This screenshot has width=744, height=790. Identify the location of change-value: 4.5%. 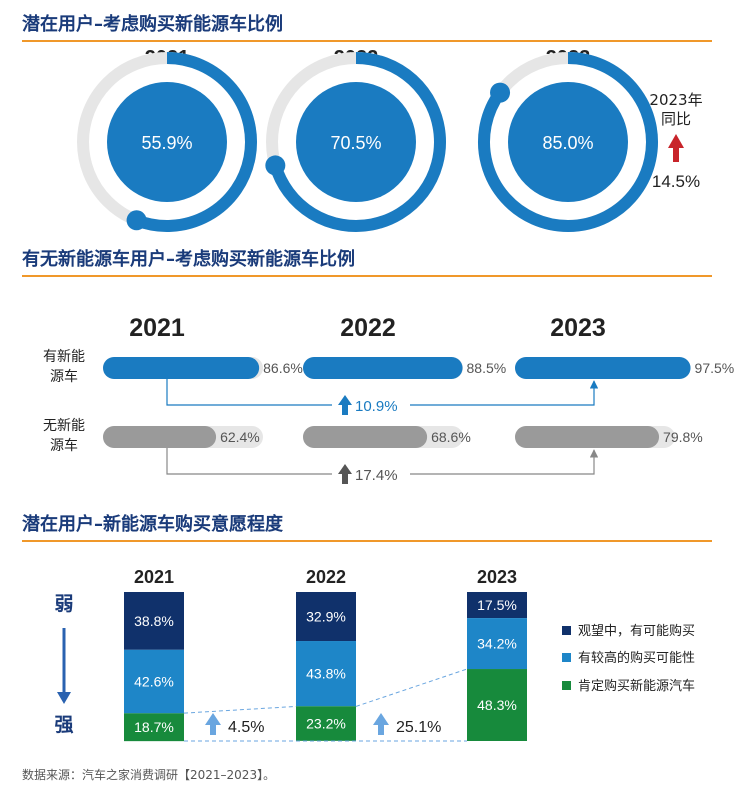
(246, 727).